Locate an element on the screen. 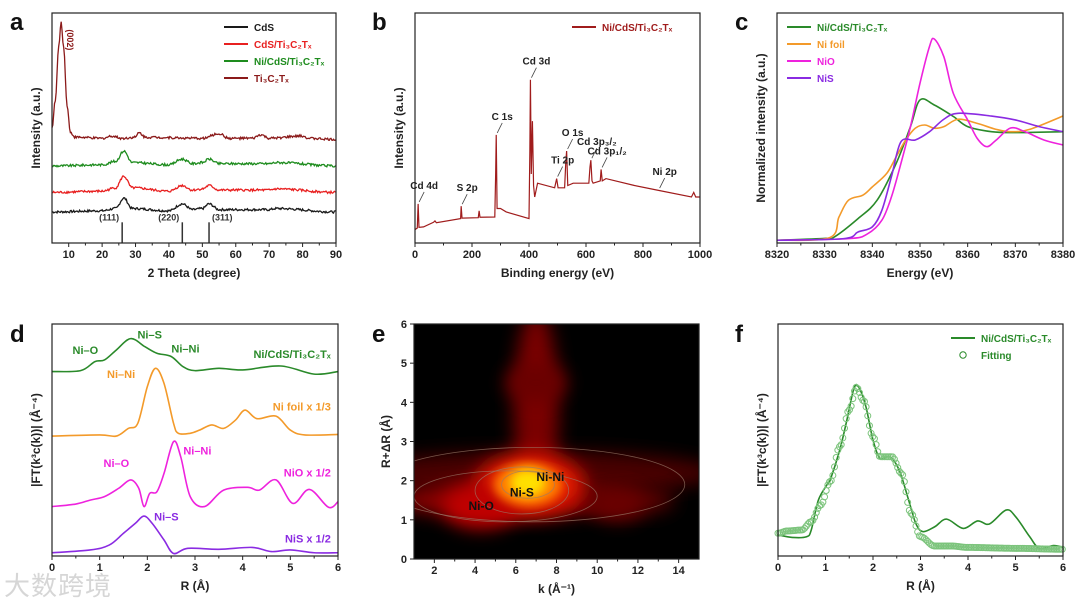  x-tick-label: 5 is located at coordinates (290, 568).